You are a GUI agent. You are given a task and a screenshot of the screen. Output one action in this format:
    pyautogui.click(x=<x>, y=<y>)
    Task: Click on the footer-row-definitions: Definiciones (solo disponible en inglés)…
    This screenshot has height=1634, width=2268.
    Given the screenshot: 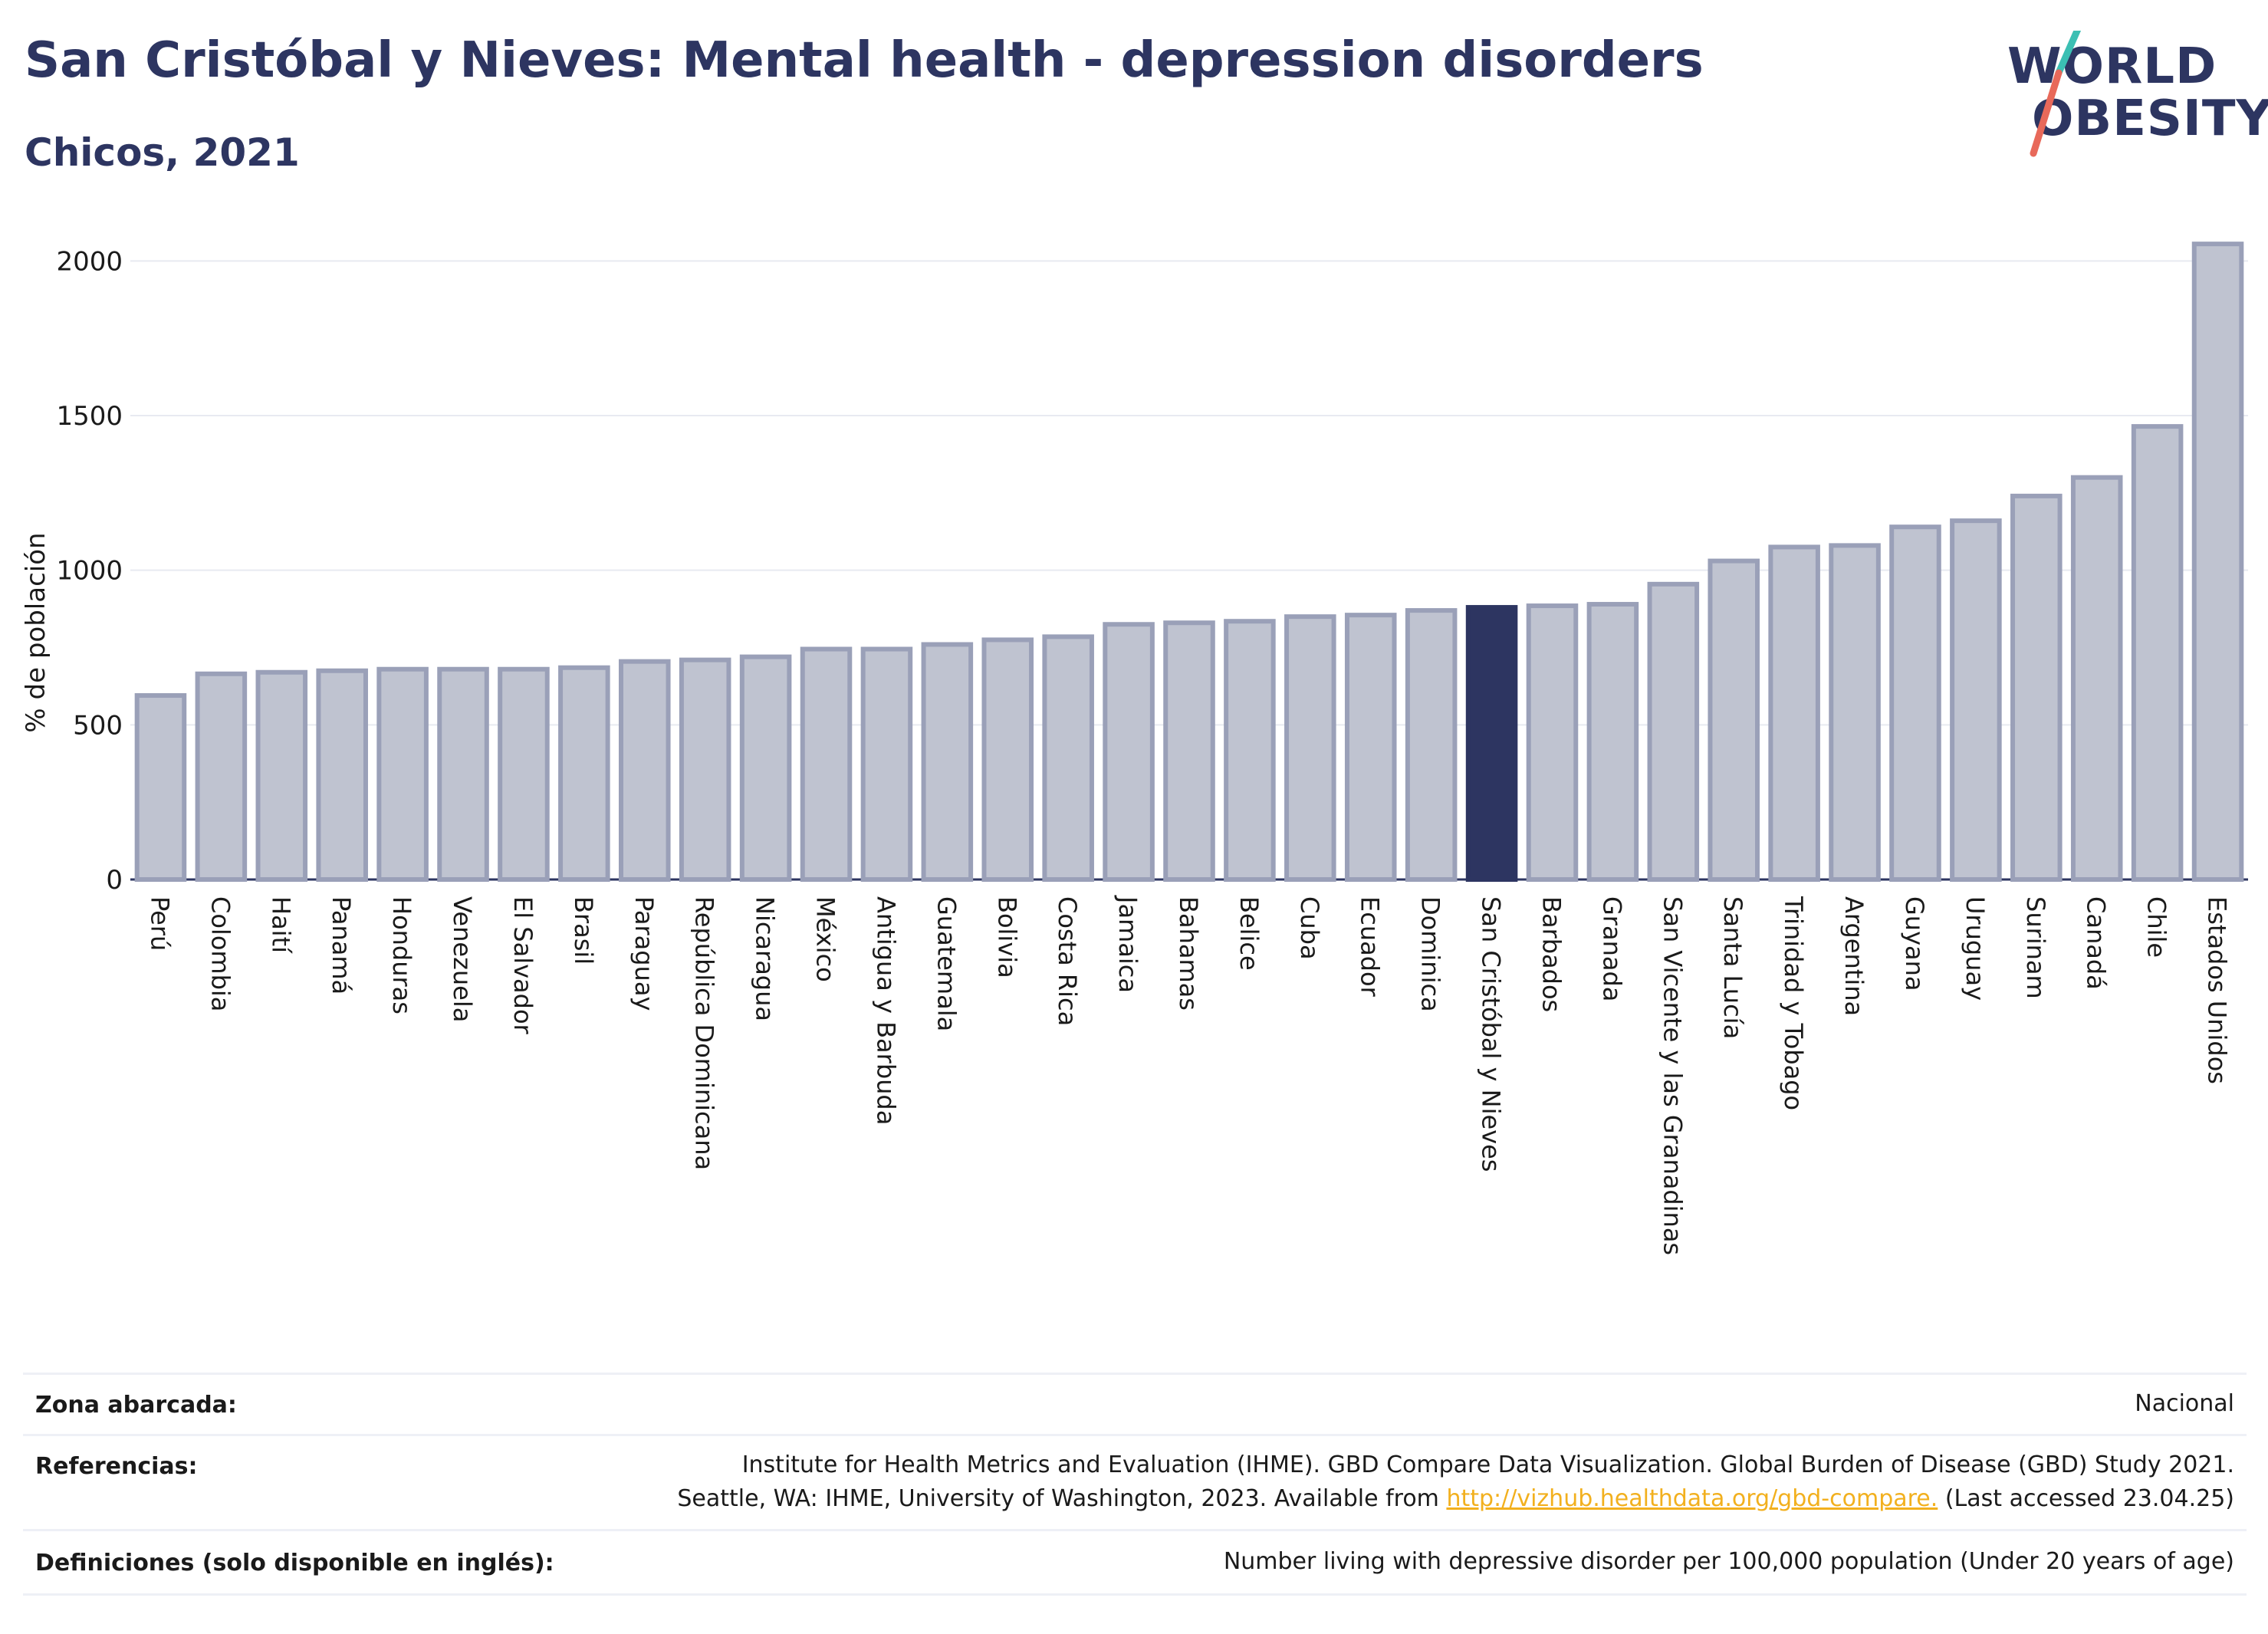 What is the action you would take?
    pyautogui.click(x=1135, y=1563)
    